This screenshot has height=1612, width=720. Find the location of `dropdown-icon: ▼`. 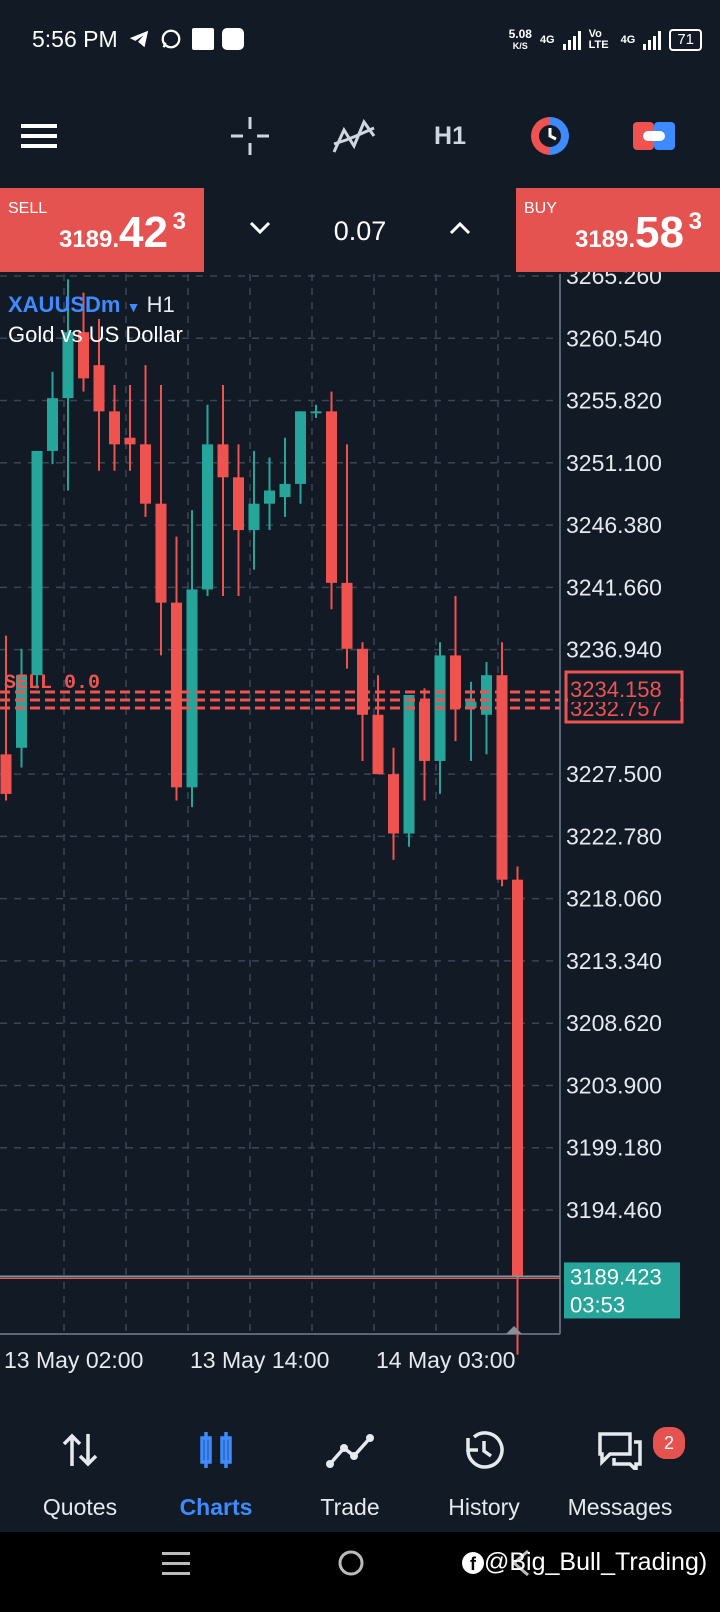

dropdown-icon: ▼ is located at coordinates (133, 307).